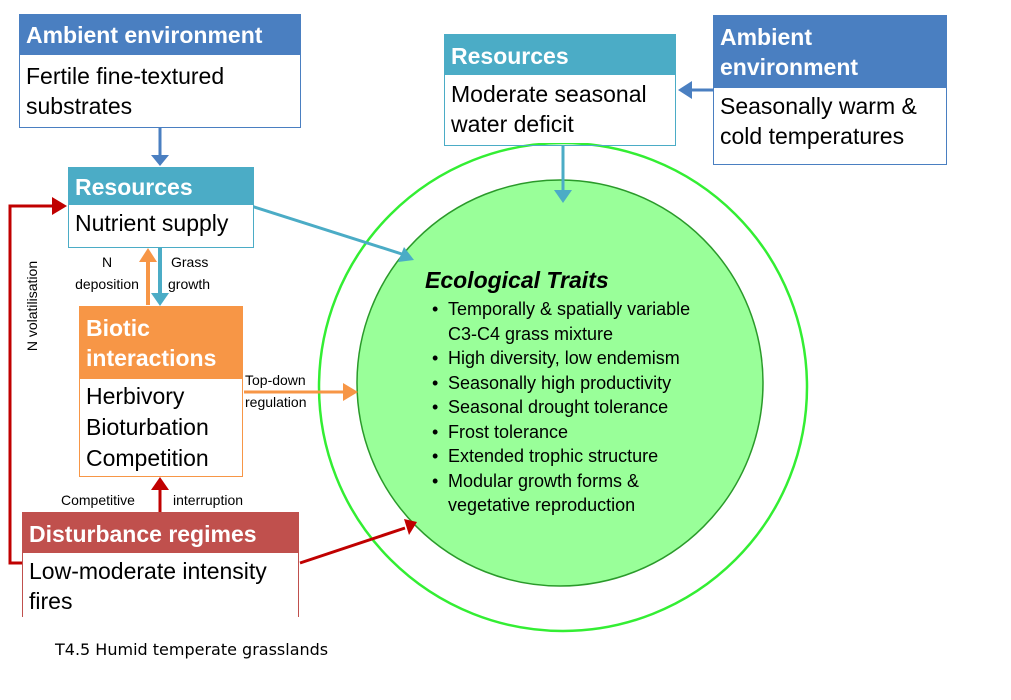 The width and height of the screenshot is (1011, 700). Describe the element at coordinates (276, 391) in the screenshot. I see `label-topdown: Top-down regulation` at that location.